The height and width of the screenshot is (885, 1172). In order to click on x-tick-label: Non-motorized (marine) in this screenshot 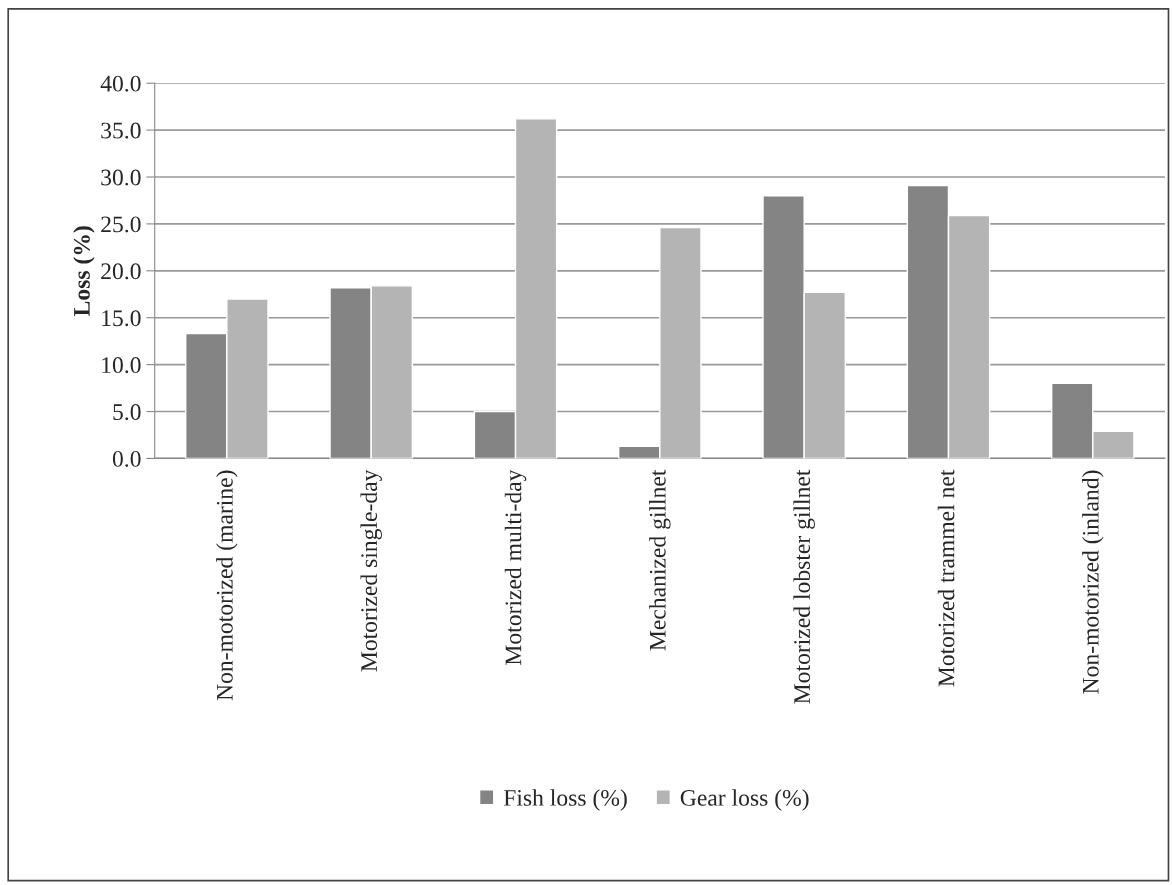, I will do `click(227, 585)`.